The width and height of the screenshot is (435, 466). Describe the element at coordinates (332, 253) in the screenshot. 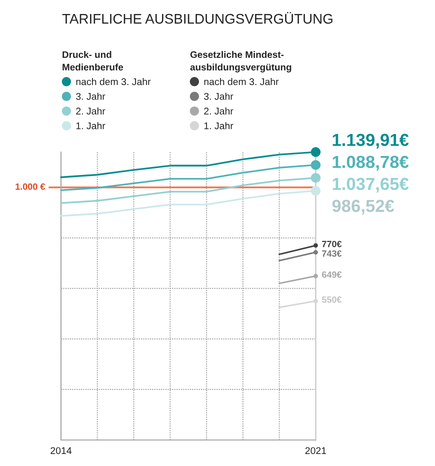

I see `data-label: 743€` at that location.